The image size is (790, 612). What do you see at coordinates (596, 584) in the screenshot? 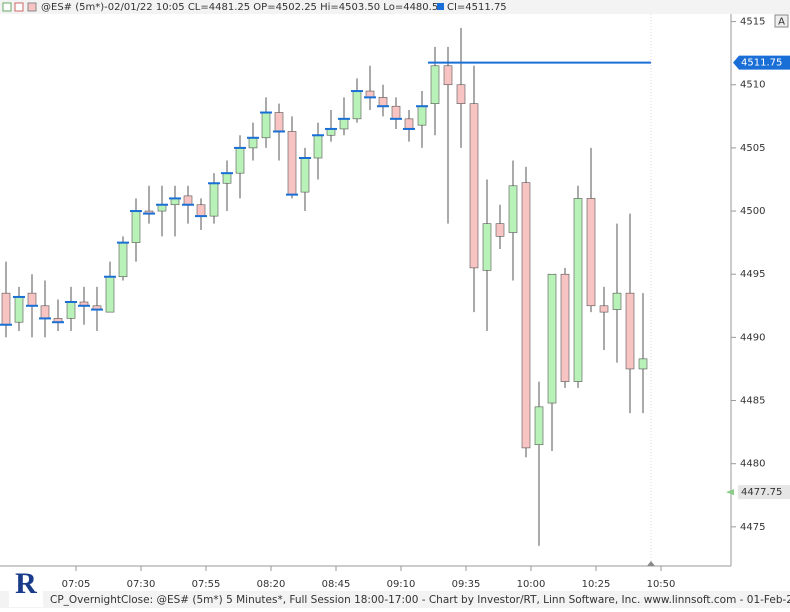
I see `x-tick-label: 10:25` at bounding box center [596, 584].